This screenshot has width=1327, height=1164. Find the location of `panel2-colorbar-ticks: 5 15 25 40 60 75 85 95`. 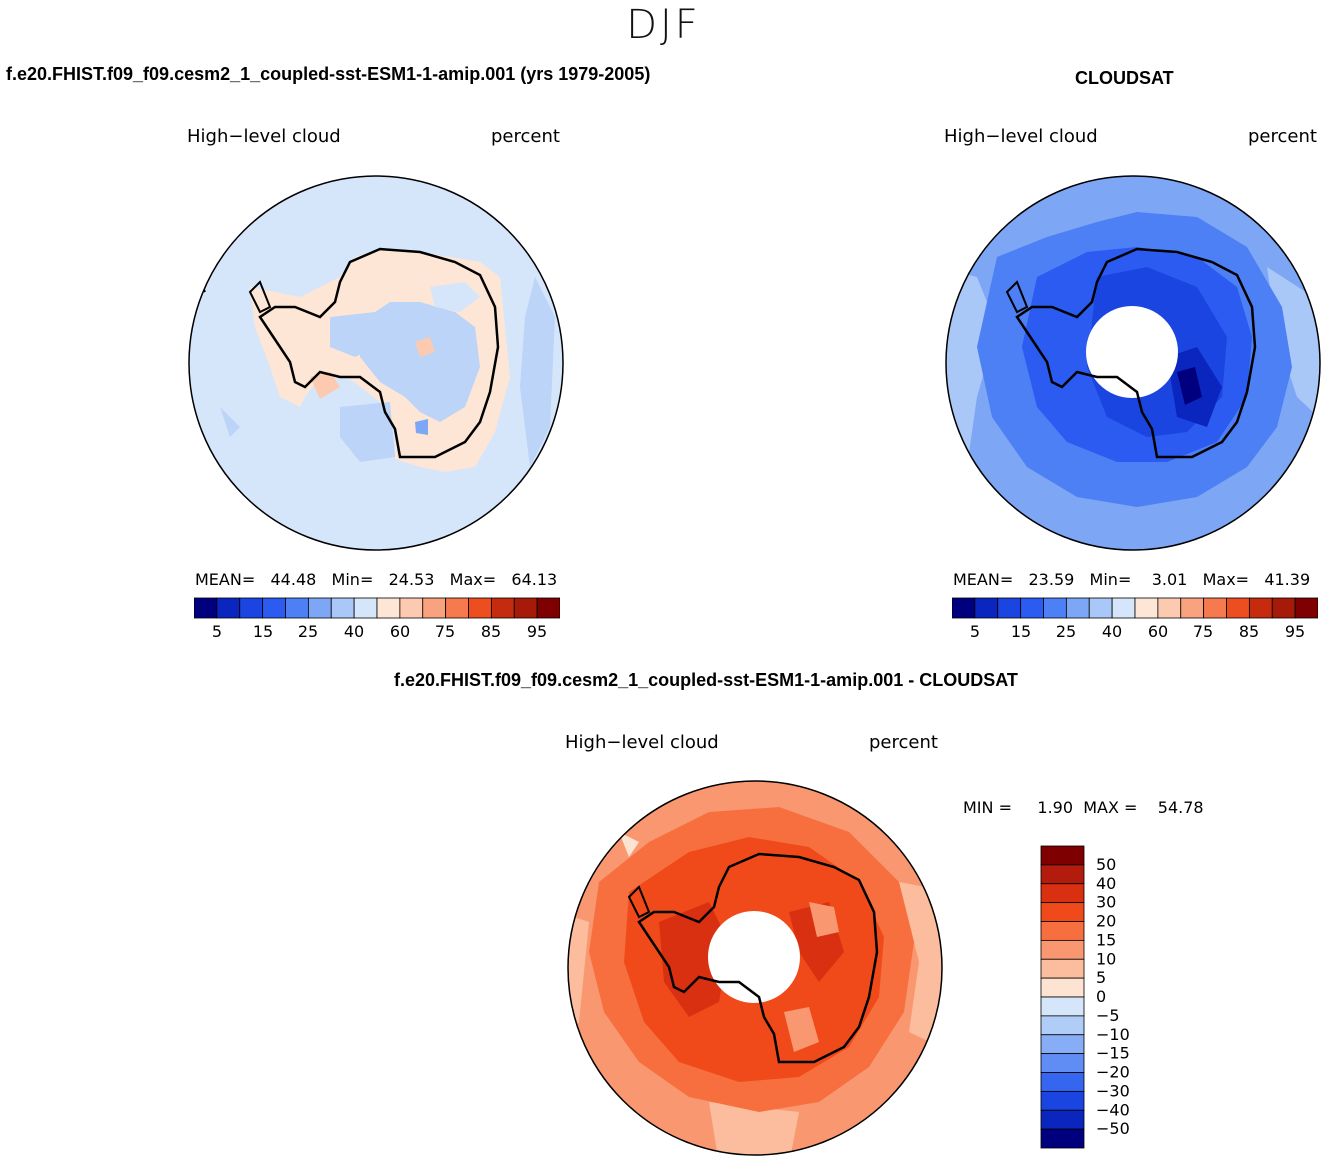

panel2-colorbar-ticks: 5 15 25 40 60 75 85 95 is located at coordinates (1135, 633).